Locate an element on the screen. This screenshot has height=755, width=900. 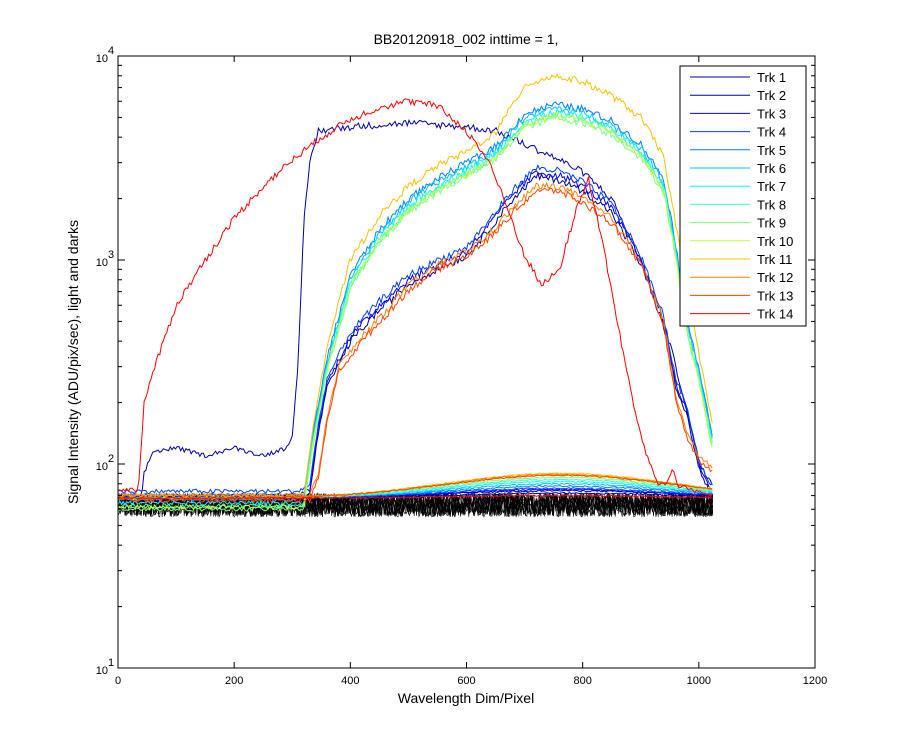
legend-label: Trk 4 is located at coordinates (771, 132).